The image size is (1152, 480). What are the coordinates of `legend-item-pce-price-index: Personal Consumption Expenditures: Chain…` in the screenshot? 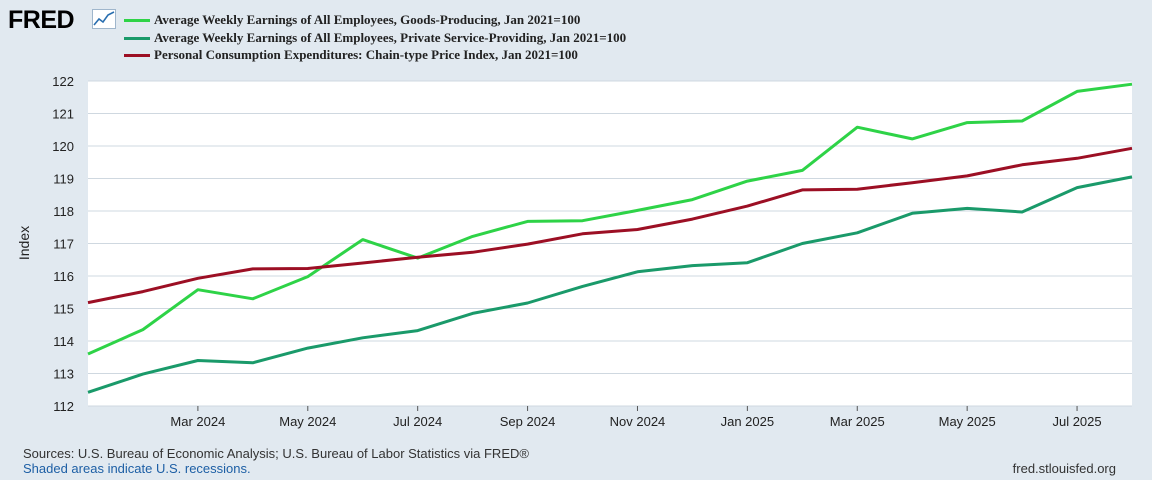 It's located at (351, 55).